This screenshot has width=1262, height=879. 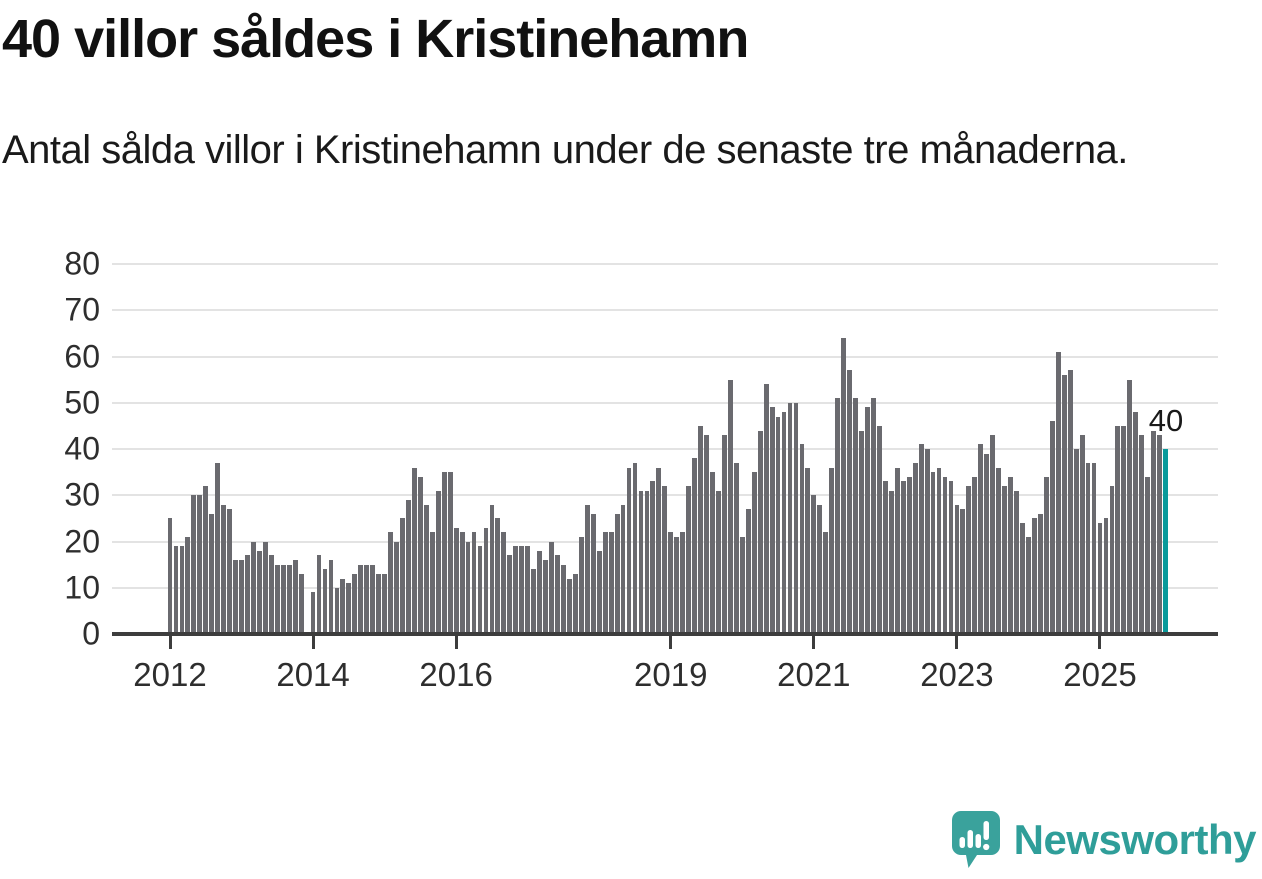 What do you see at coordinates (375, 39) in the screenshot?
I see `page-title: 40 villor såldes i Kristinehamn` at bounding box center [375, 39].